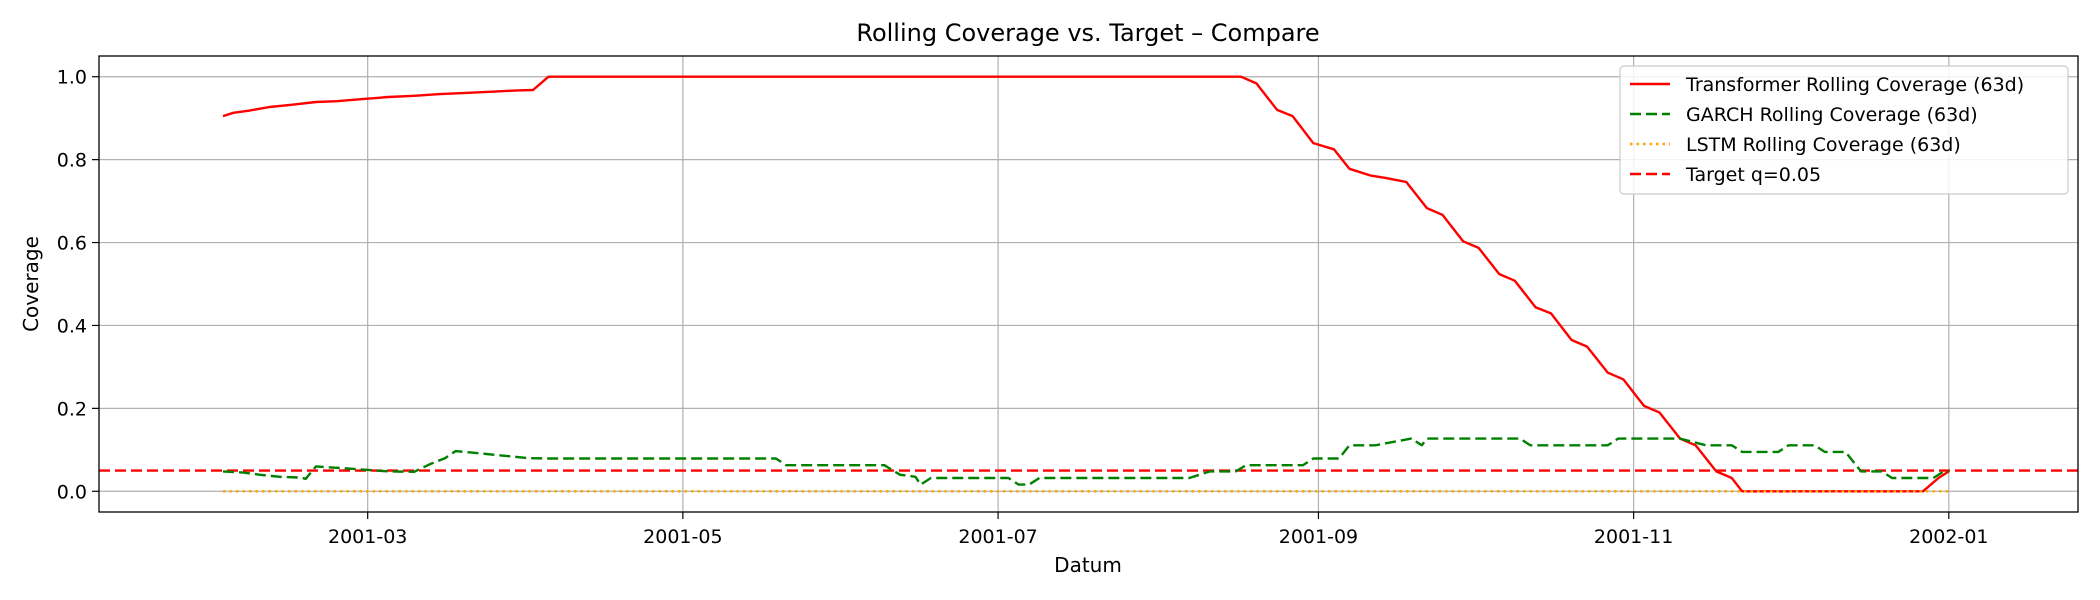 The width and height of the screenshot is (2100, 600). I want to click on y-tick-label: 0.0, so click(72, 492).